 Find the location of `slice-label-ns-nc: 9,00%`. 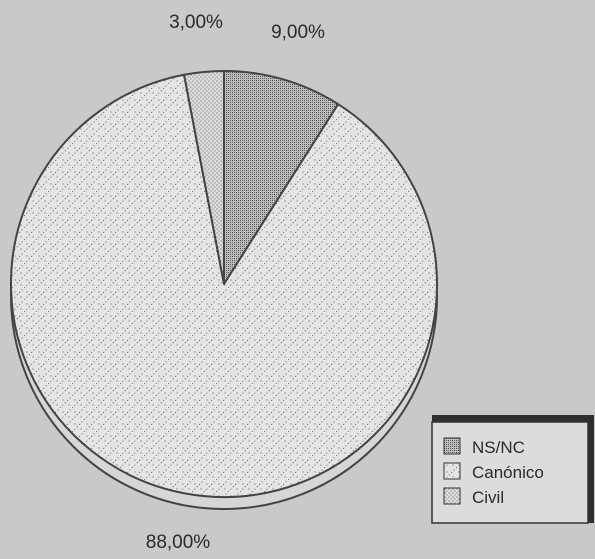

slice-label-ns-nc: 9,00% is located at coordinates (298, 32).